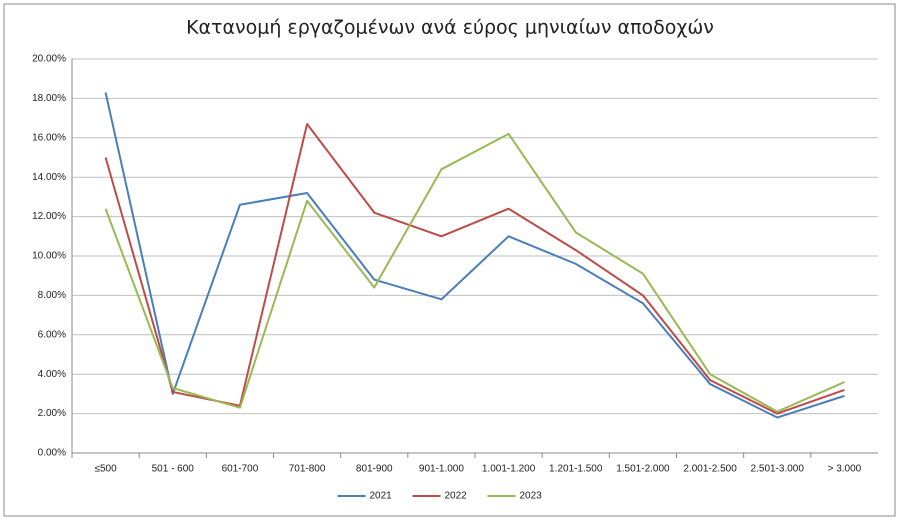  Describe the element at coordinates (105, 469) in the screenshot. I see `x-tick-label: ≤500` at that location.